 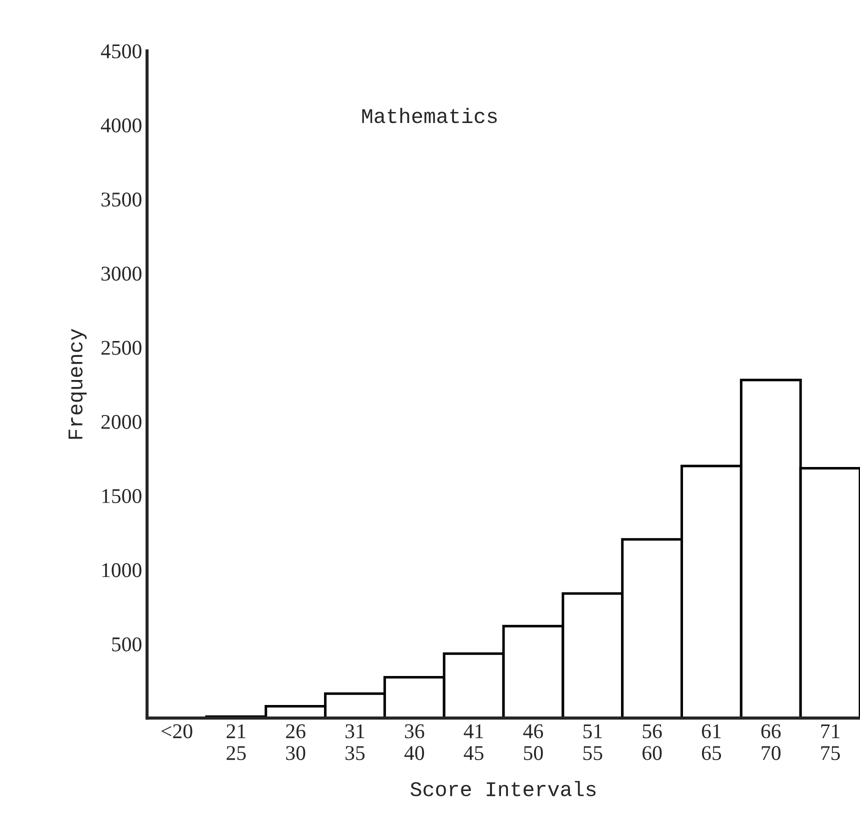 I want to click on y-tick-label: 3500, so click(x=122, y=199).